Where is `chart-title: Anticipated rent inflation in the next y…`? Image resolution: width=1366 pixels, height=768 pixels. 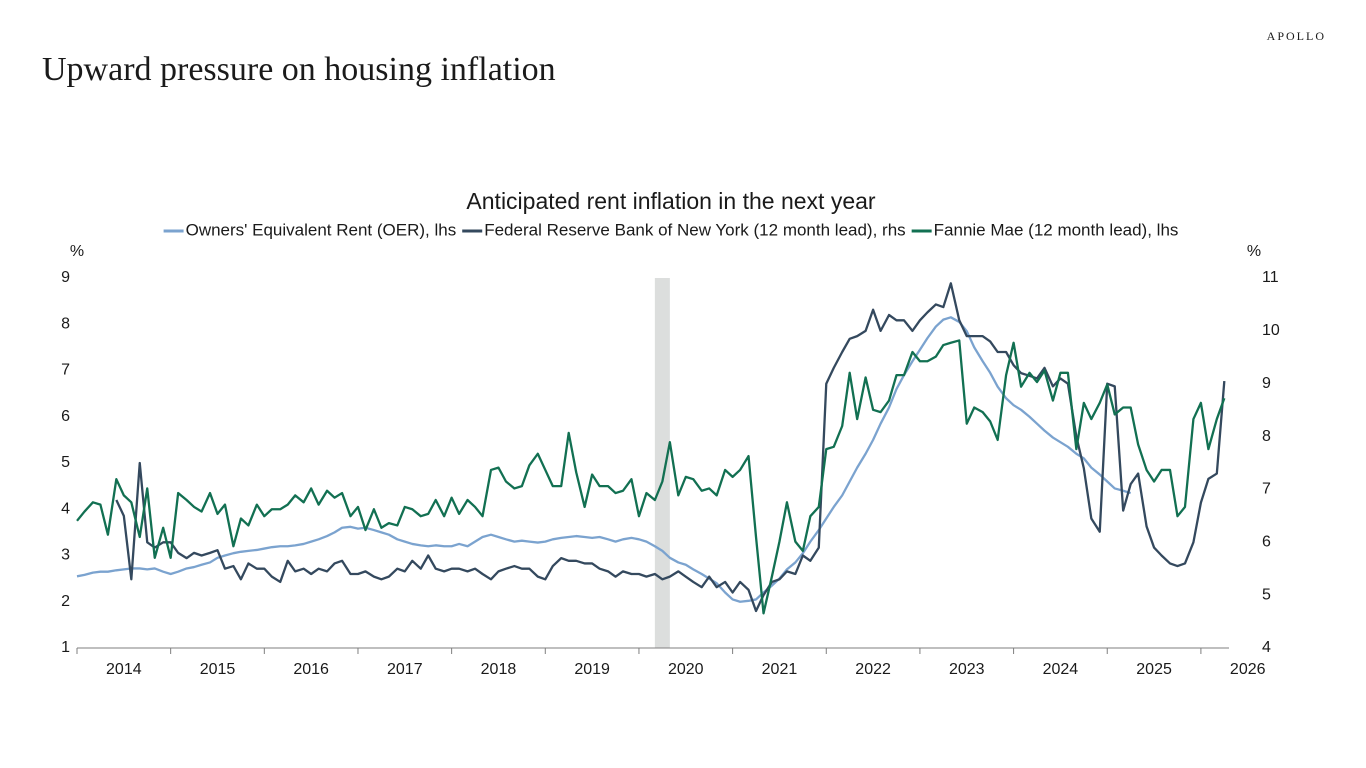
chart-title: Anticipated rent inflation in the next y… is located at coordinates (670, 201).